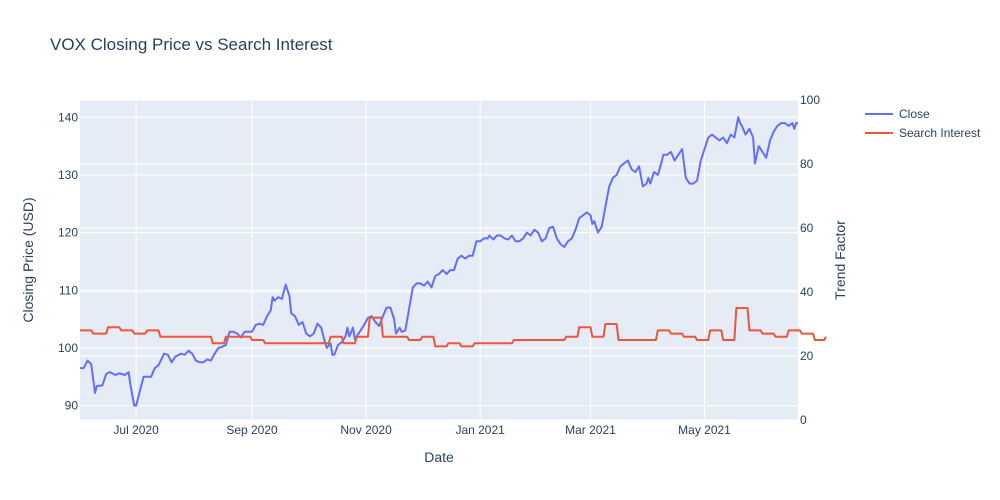 This screenshot has height=500, width=1000. I want to click on y2-tick-label: 80, so click(807, 164).